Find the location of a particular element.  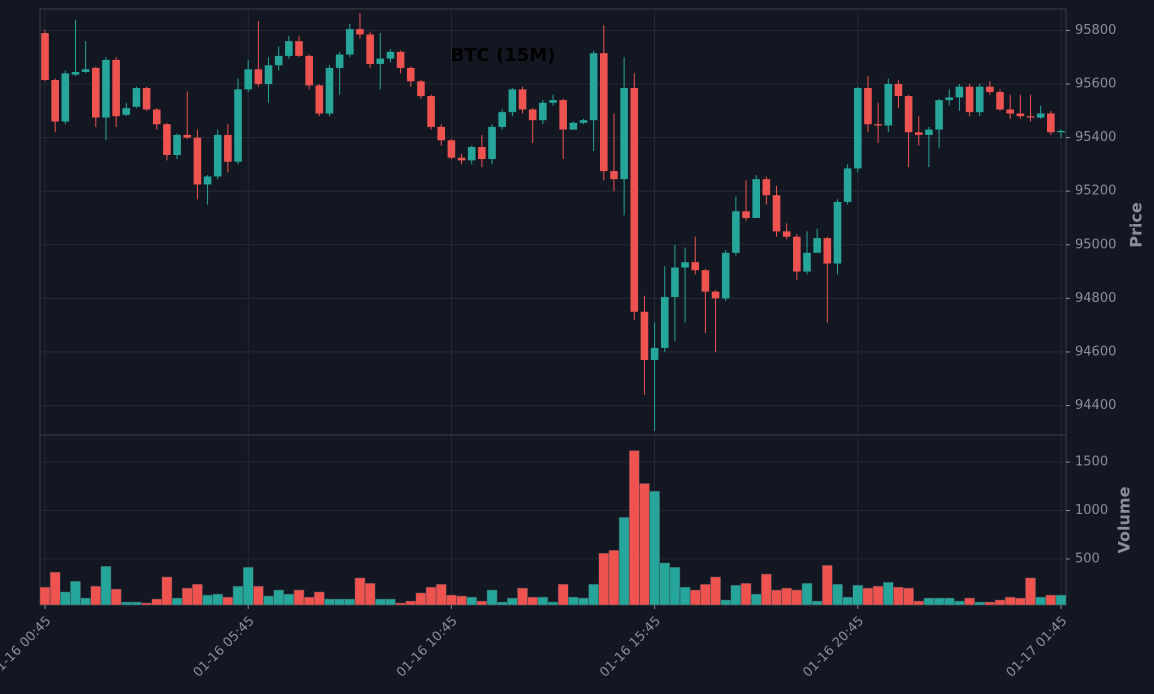

y-tick-label: 95400 is located at coordinates (1095, 137).